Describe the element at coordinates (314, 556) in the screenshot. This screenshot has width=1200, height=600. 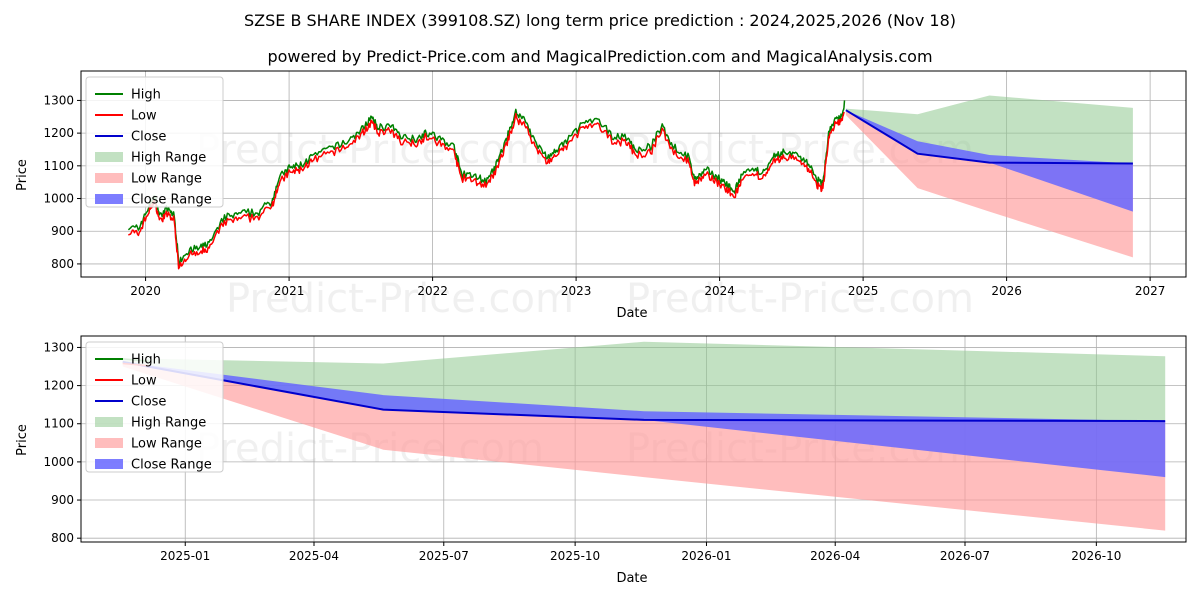
I see `x-tick-label: 2025-04` at that location.